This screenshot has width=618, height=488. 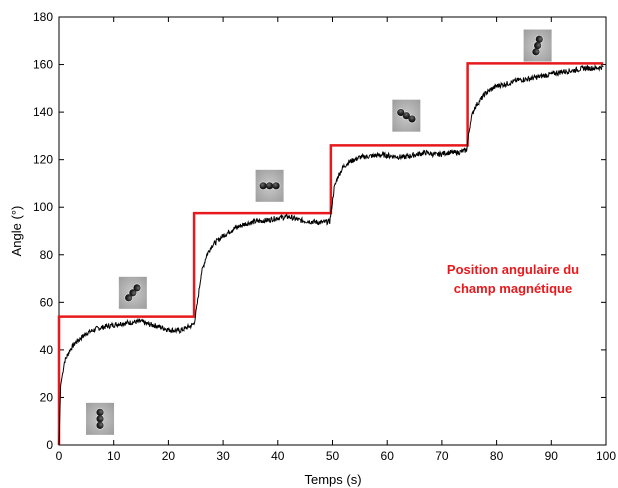 What do you see at coordinates (497, 456) in the screenshot?
I see `x-tick-label: 80` at bounding box center [497, 456].